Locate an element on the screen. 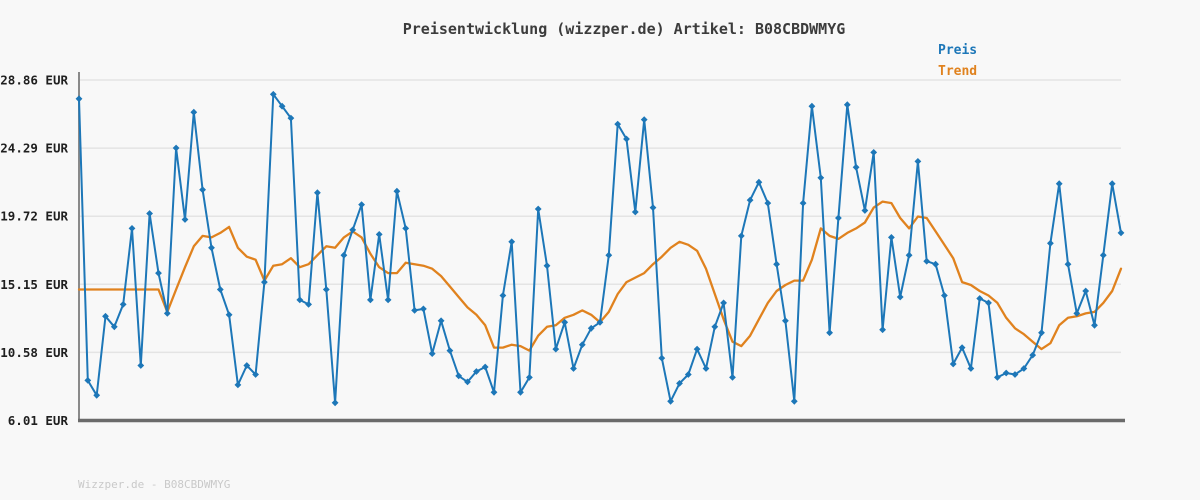  y-axis-tick-label: 10.58 EUR is located at coordinates (34, 352).